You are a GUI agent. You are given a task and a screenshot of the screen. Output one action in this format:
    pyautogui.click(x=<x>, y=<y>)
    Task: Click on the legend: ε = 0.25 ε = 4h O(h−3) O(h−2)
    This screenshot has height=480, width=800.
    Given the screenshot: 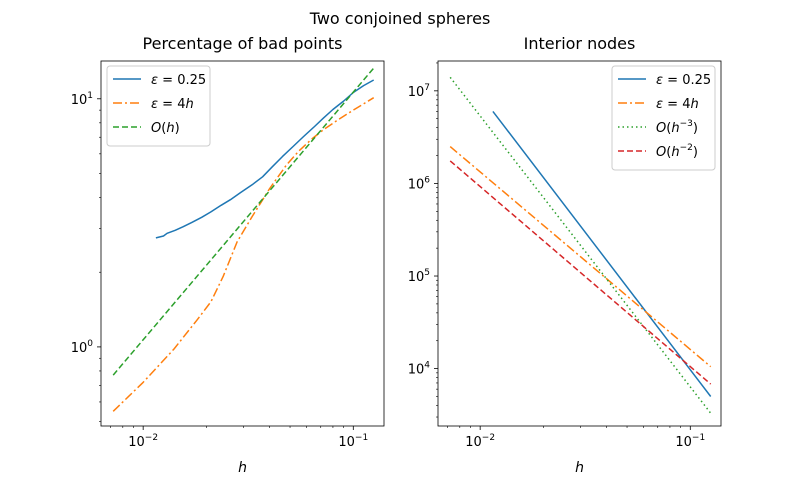 What is the action you would take?
    pyautogui.click(x=663, y=118)
    